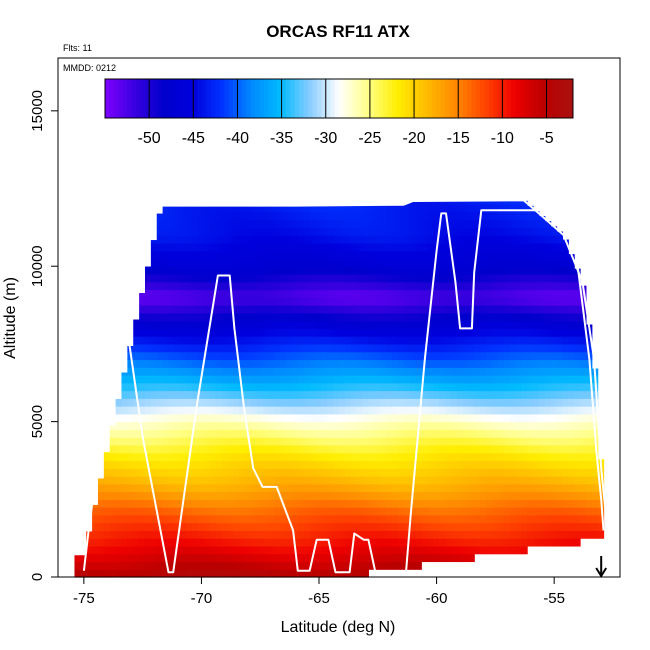 The width and height of the screenshot is (650, 650). What do you see at coordinates (202, 598) in the screenshot?
I see `x-tick-label: -70` at bounding box center [202, 598].